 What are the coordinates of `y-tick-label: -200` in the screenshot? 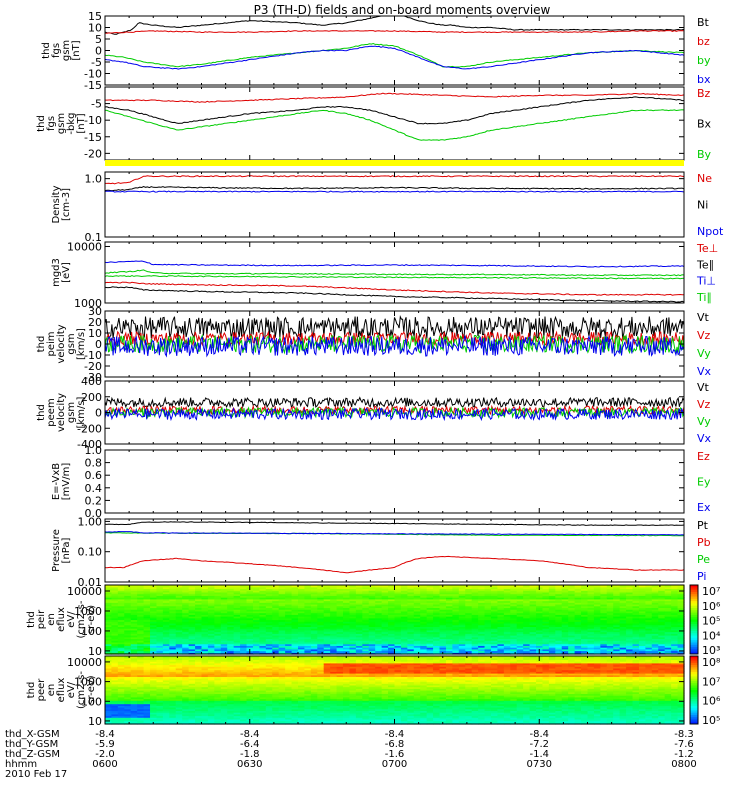 It's located at (89, 428).